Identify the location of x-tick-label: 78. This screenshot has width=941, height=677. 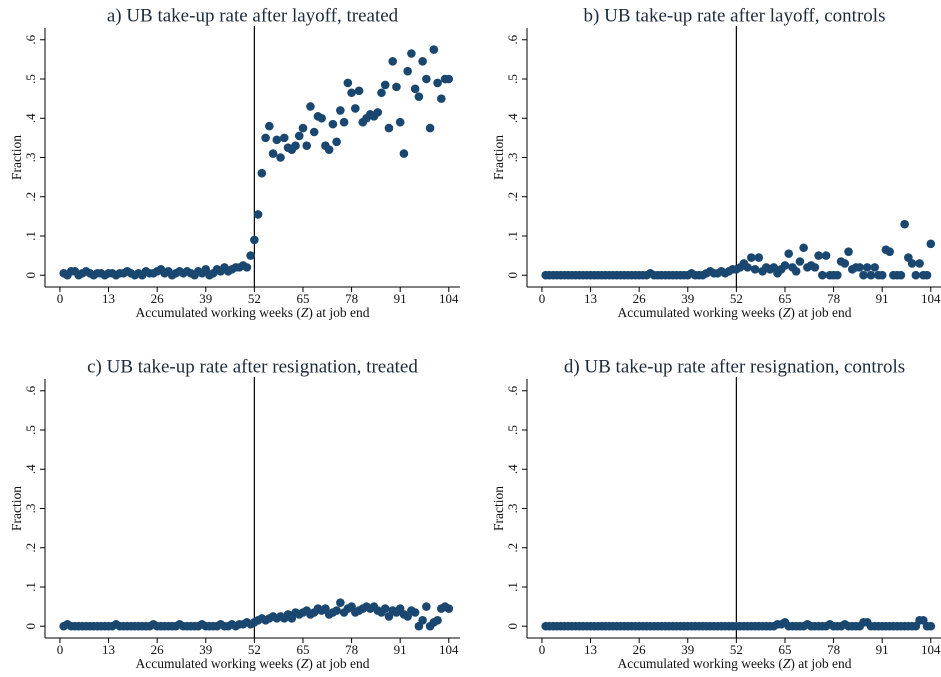
(351, 298).